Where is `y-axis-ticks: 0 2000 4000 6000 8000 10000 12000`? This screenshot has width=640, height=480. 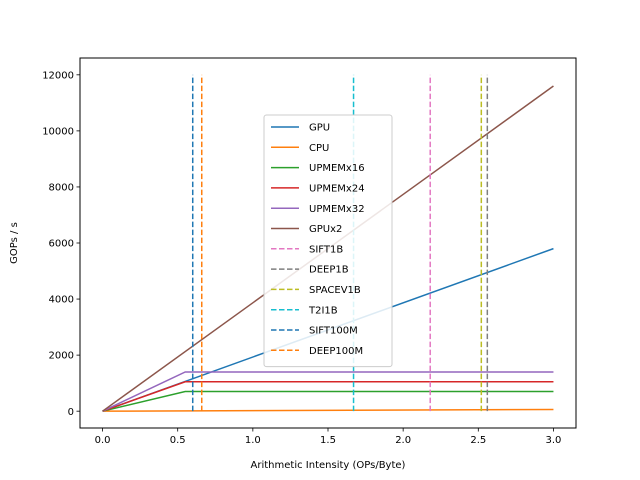 y-axis-ticks: 0 2000 4000 6000 8000 10000 12000 is located at coordinates (61, 244).